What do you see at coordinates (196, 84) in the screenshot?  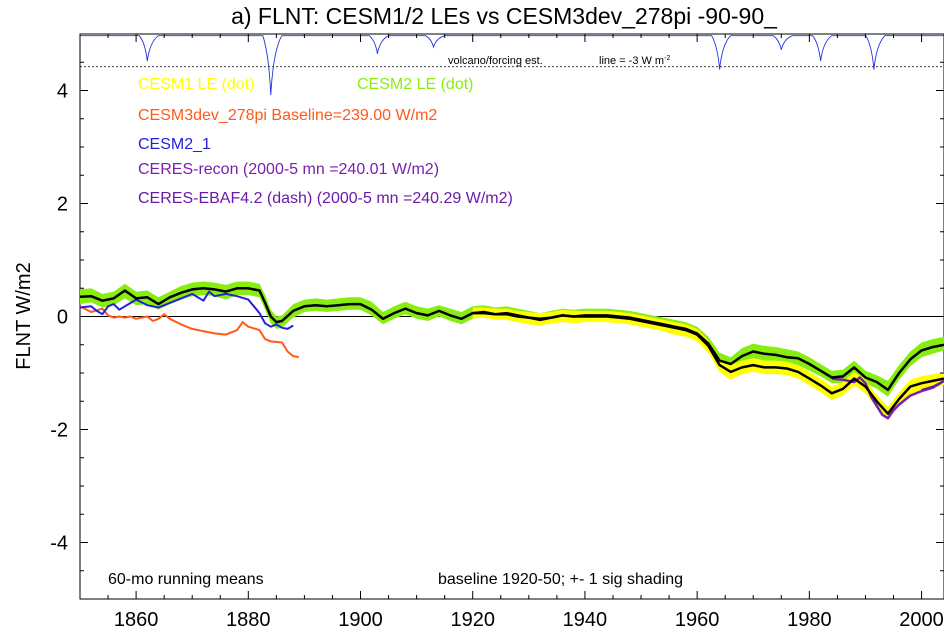 I see `legend-entry-cesm1: CESM1 LE (dot)` at bounding box center [196, 84].